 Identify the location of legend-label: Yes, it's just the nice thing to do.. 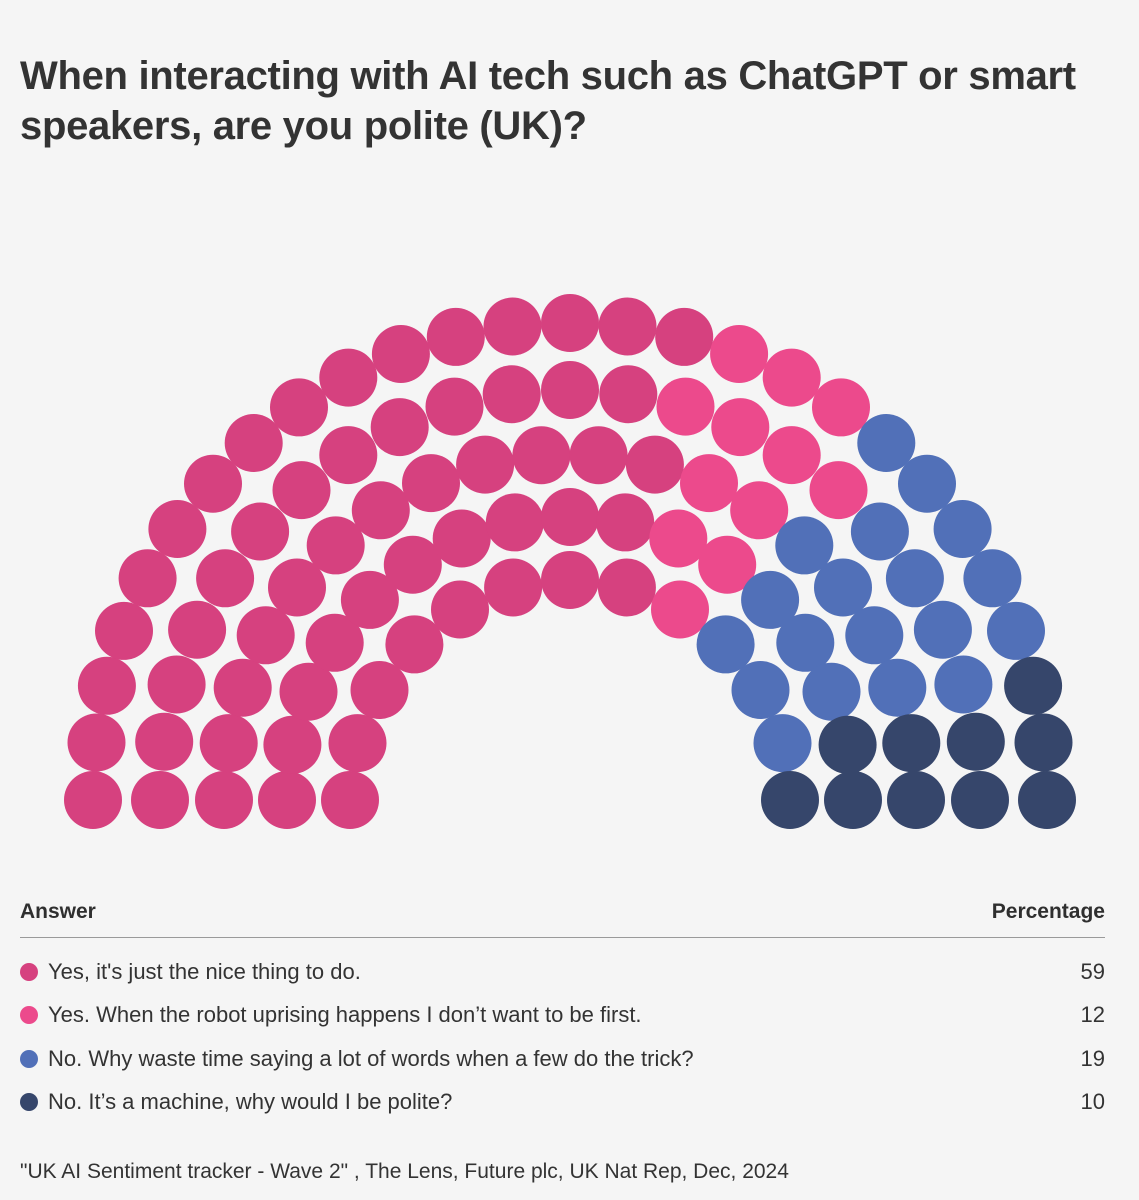
(204, 971).